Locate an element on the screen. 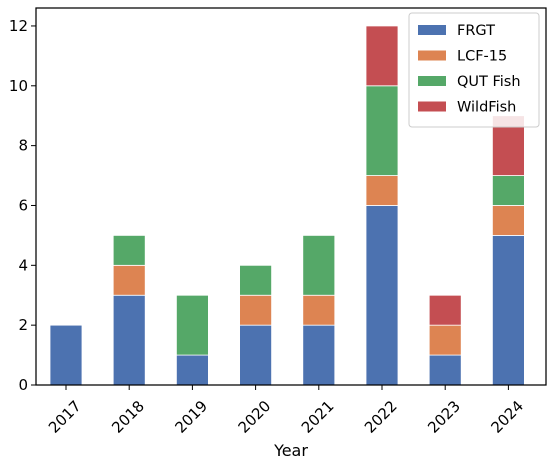 This screenshot has width=550, height=462. bar-qut-fish-2024 is located at coordinates (508, 190).